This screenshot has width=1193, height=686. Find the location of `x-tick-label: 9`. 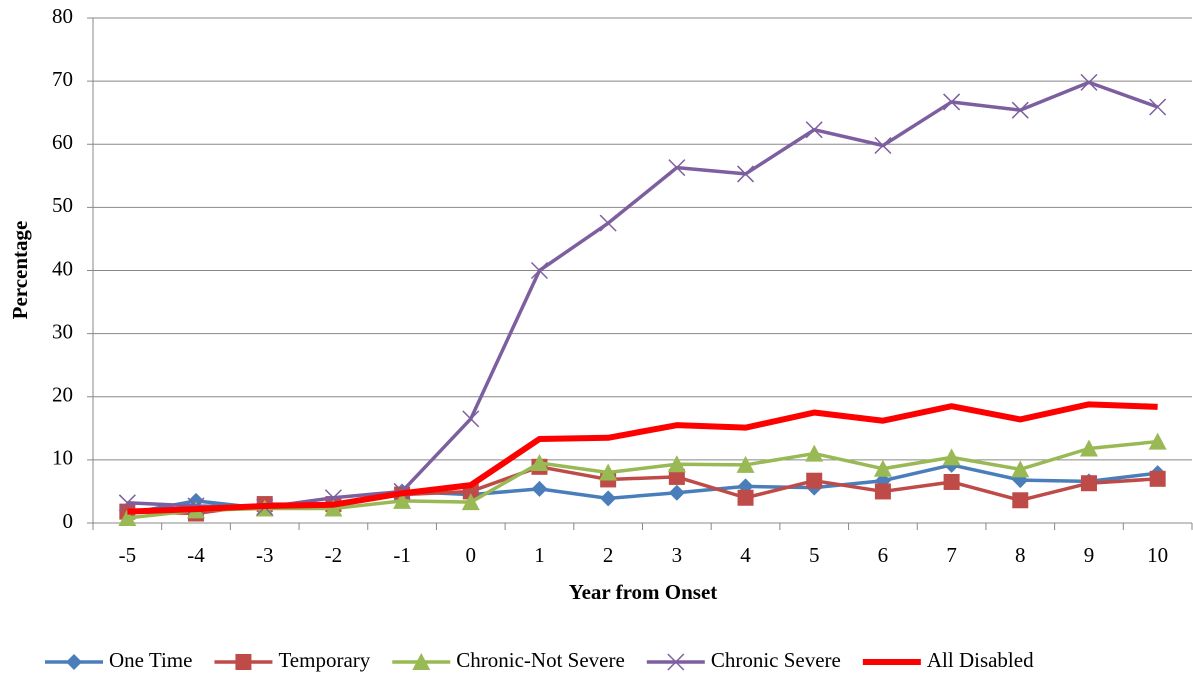

x-tick-label: 9 is located at coordinates (1089, 555).